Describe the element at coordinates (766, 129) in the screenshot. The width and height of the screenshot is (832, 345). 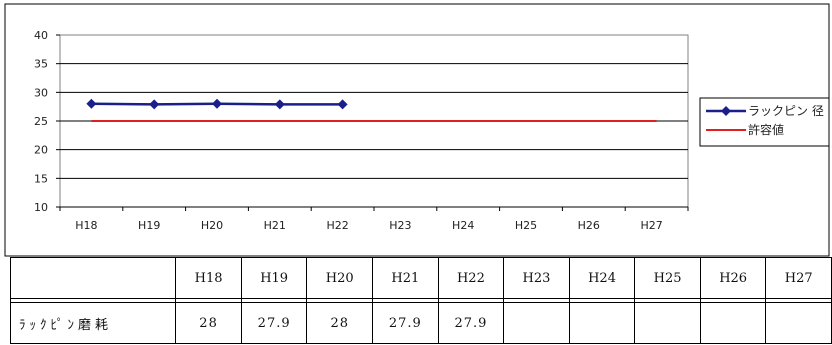
I see `legend-label: 許容値` at that location.